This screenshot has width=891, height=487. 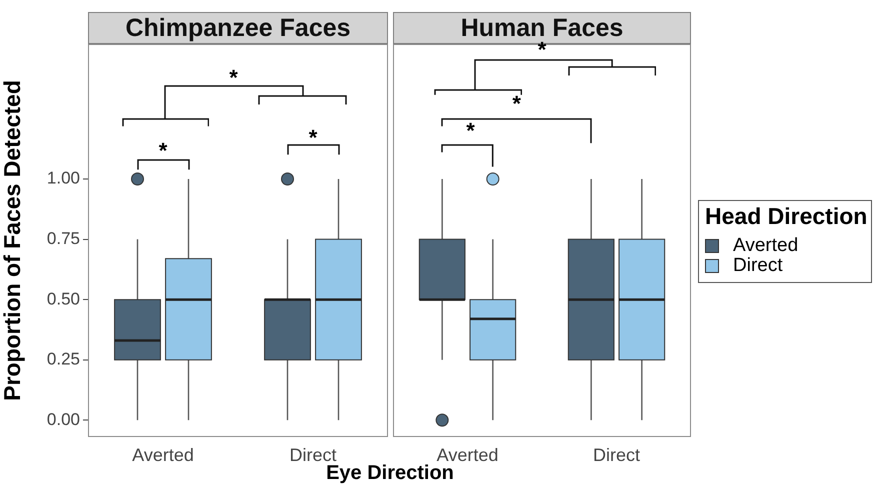 I want to click on chart-title: Chimpanzee Faces, so click(x=238, y=28).